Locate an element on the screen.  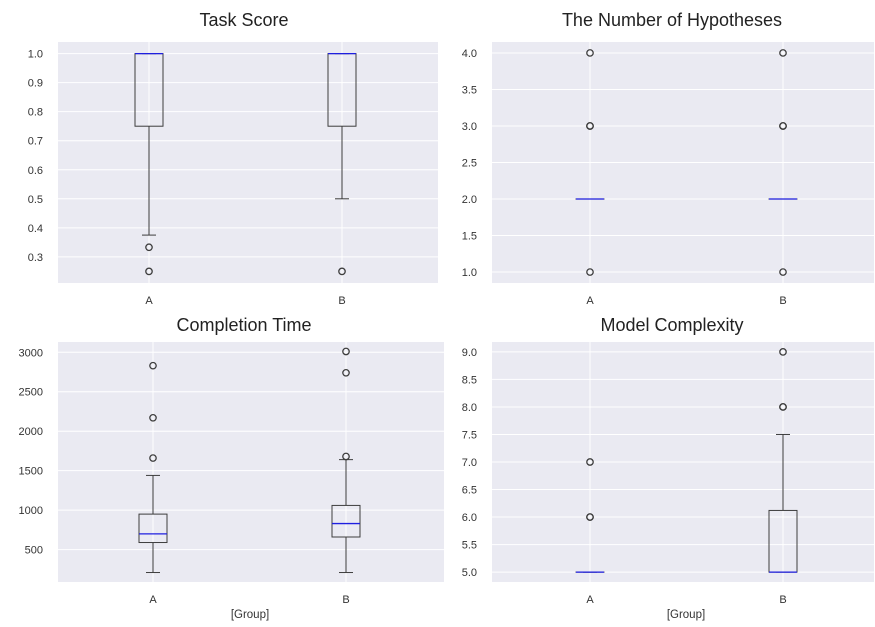
chart-title: Completion Time is located at coordinates (243, 325).